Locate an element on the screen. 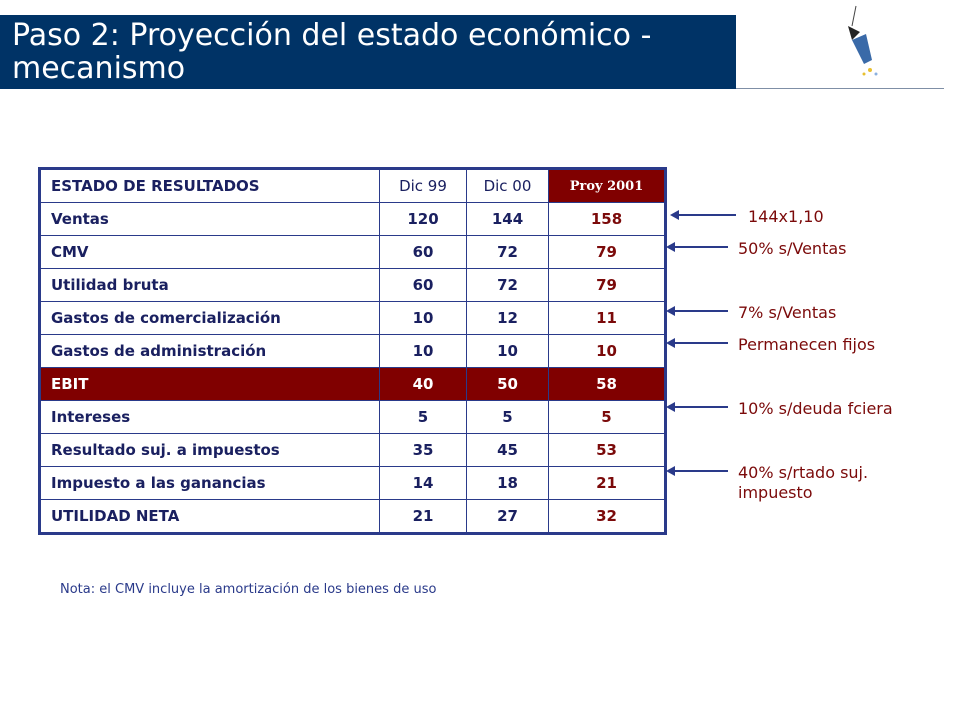 The width and height of the screenshot is (960, 720). cell-dic00: 27 is located at coordinates (507, 516).